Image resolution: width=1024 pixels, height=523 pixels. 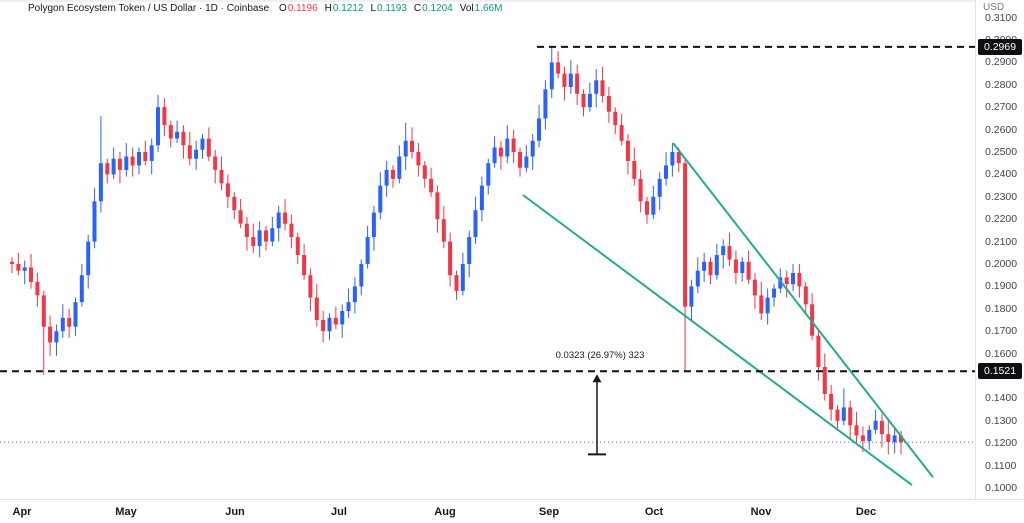 What do you see at coordinates (549, 512) in the screenshot?
I see `month-label-sep: Sep` at bounding box center [549, 512].